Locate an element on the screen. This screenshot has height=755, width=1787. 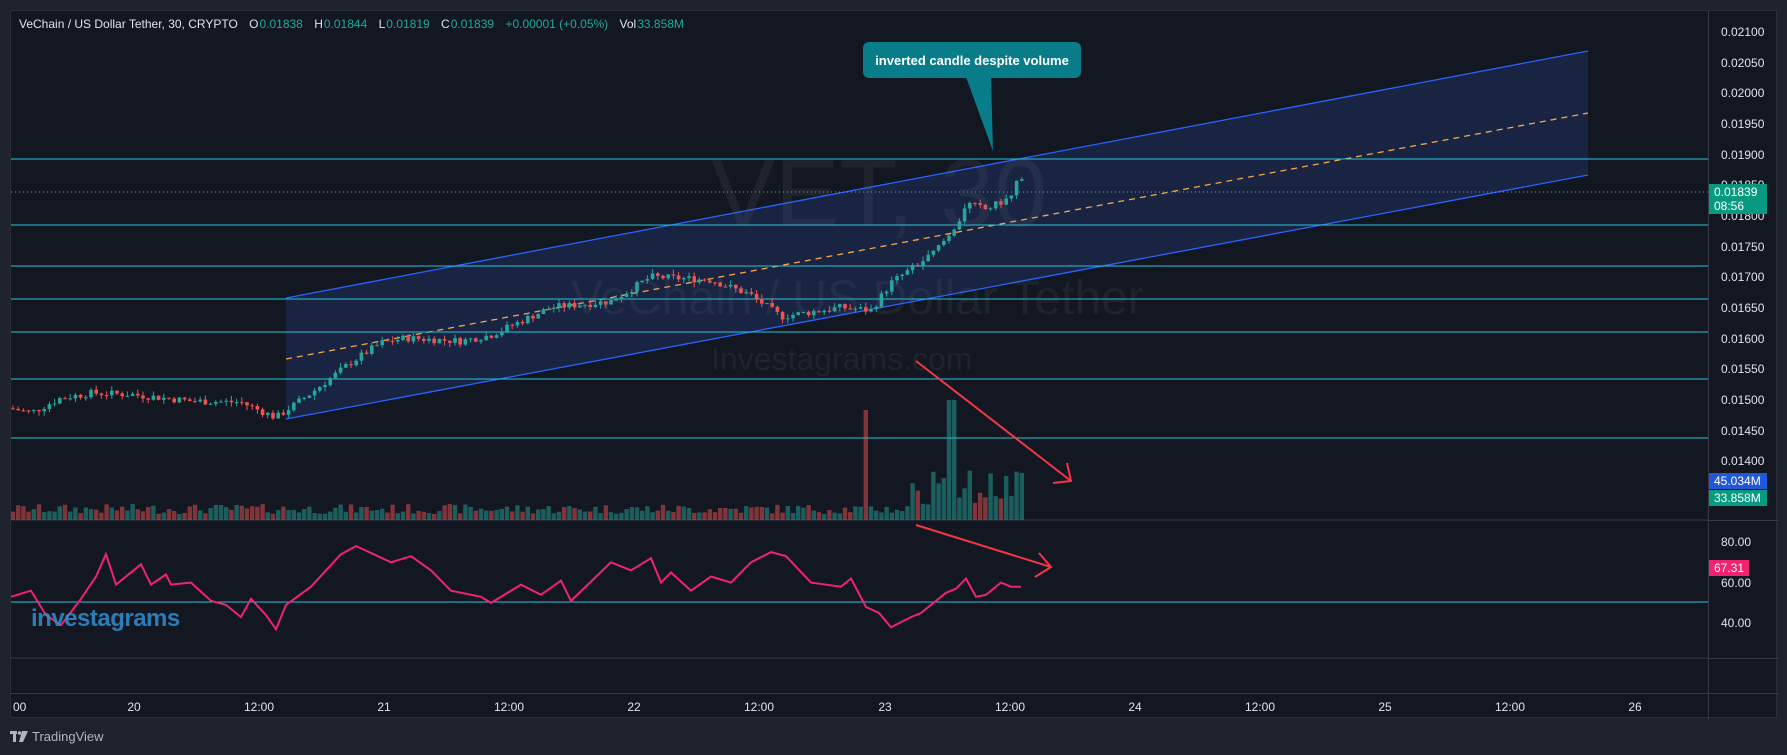
price-tick: 0.01700 is located at coordinates (1743, 277).